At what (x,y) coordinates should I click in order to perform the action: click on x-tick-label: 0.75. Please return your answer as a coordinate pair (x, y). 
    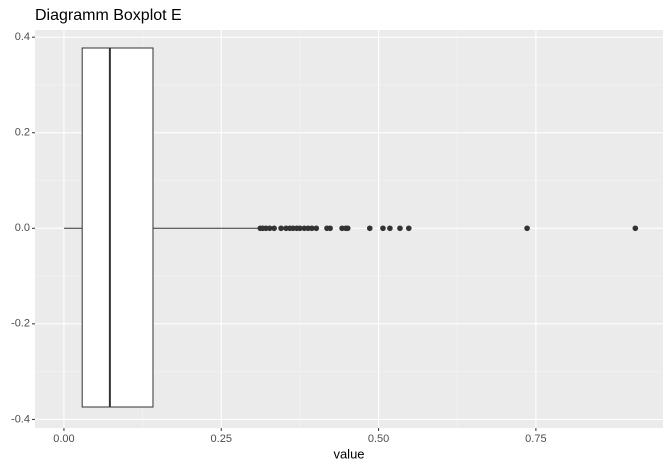
    Looking at the image, I should click on (535, 439).